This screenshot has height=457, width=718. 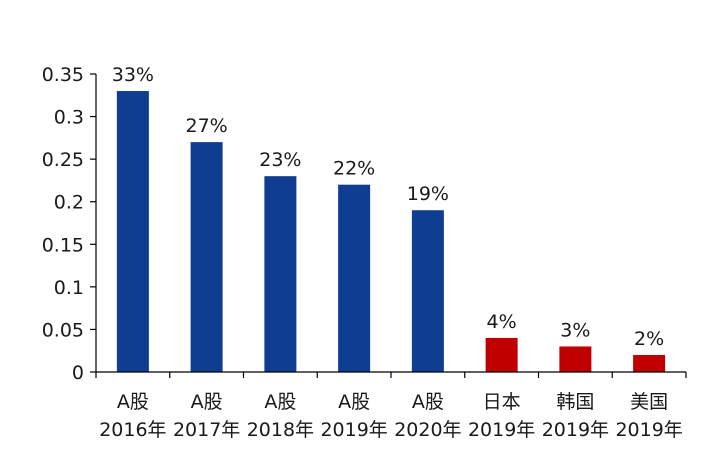 I want to click on y-tick-label: 0.35, so click(x=63, y=75).